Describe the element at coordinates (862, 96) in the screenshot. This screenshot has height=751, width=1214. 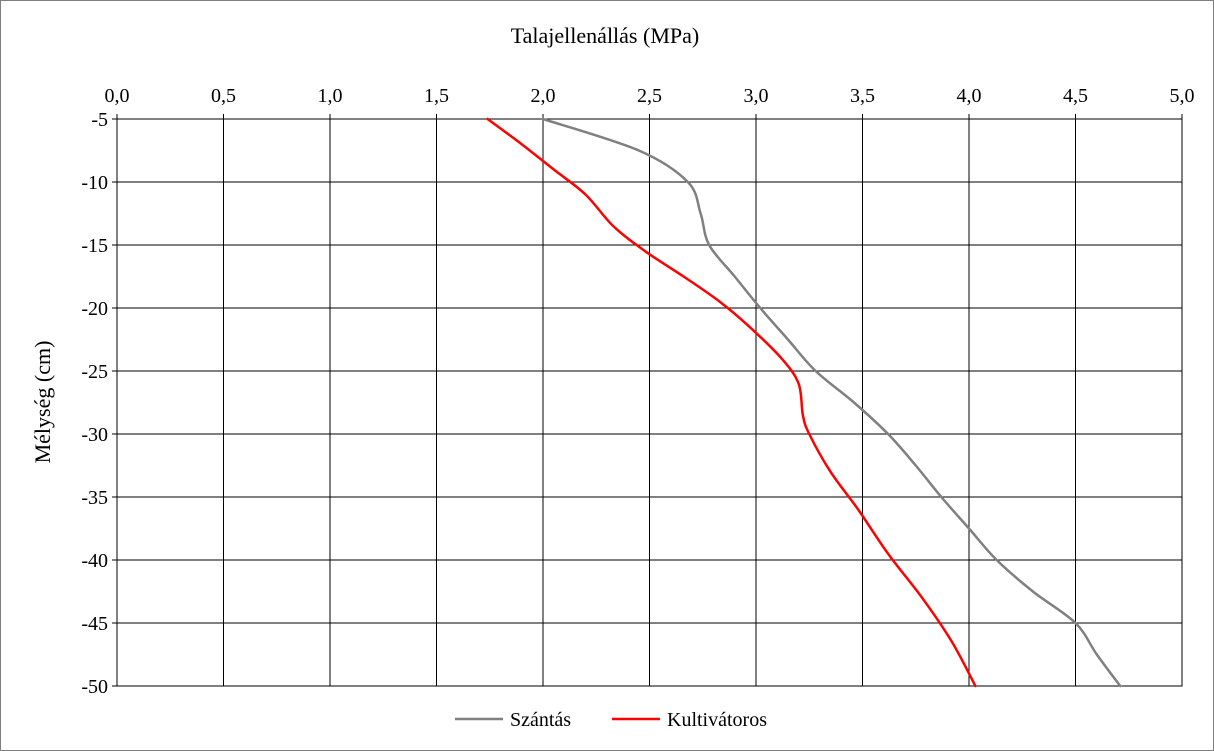
I see `x-tick-label: 3,5` at that location.